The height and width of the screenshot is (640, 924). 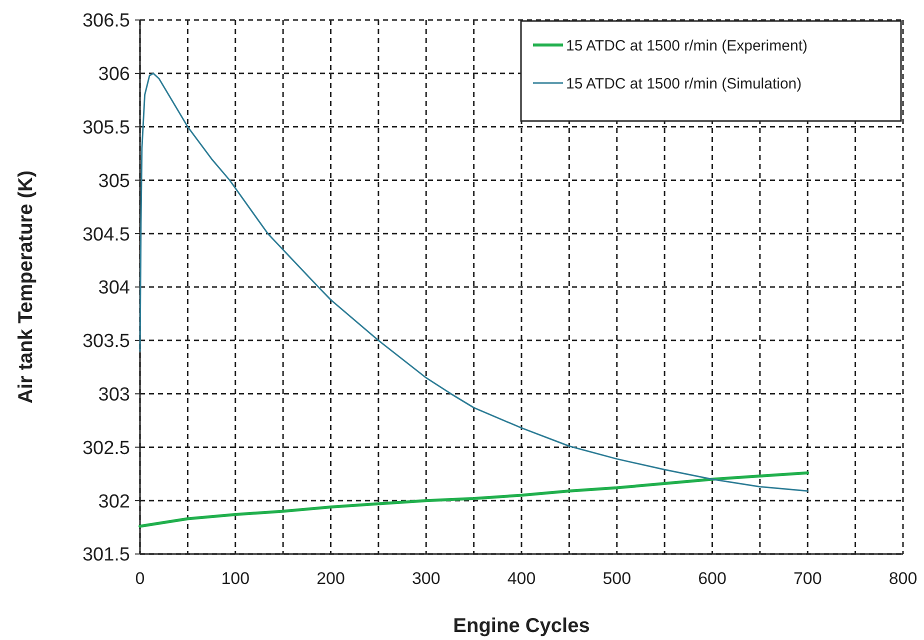 What do you see at coordinates (114, 181) in the screenshot?
I see `y-tick-label: 305` at bounding box center [114, 181].